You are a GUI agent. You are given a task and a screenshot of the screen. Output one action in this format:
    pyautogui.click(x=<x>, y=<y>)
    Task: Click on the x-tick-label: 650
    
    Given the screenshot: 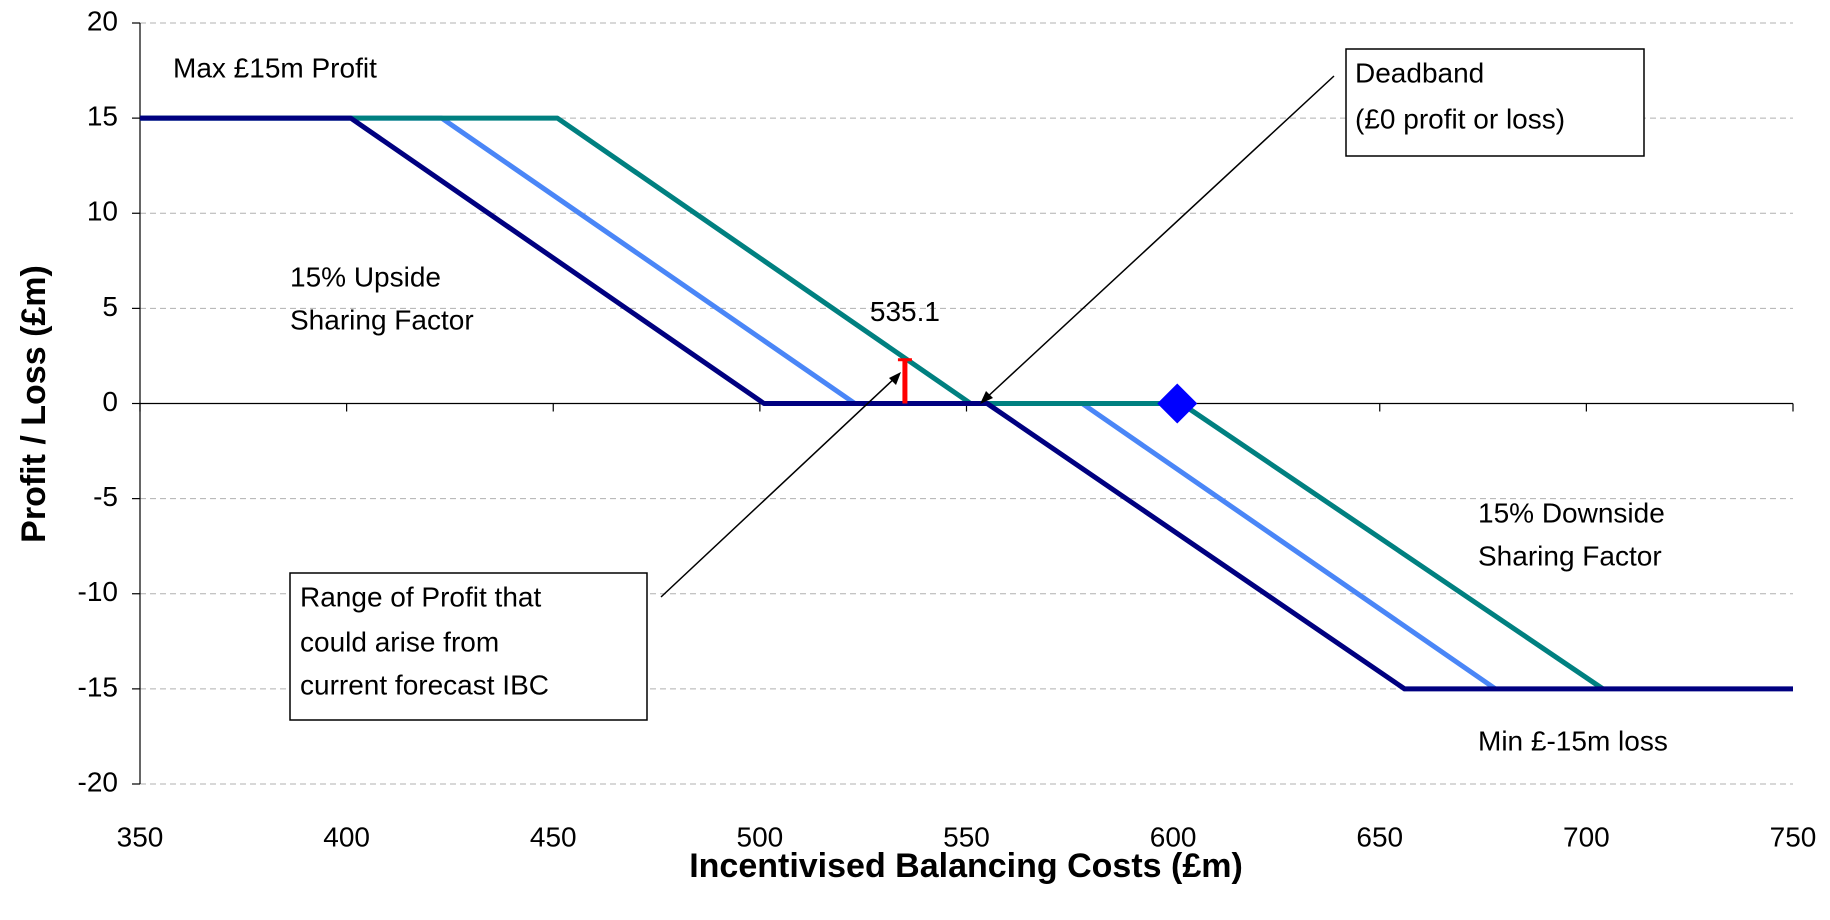 What is the action you would take?
    pyautogui.click(x=1379, y=836)
    